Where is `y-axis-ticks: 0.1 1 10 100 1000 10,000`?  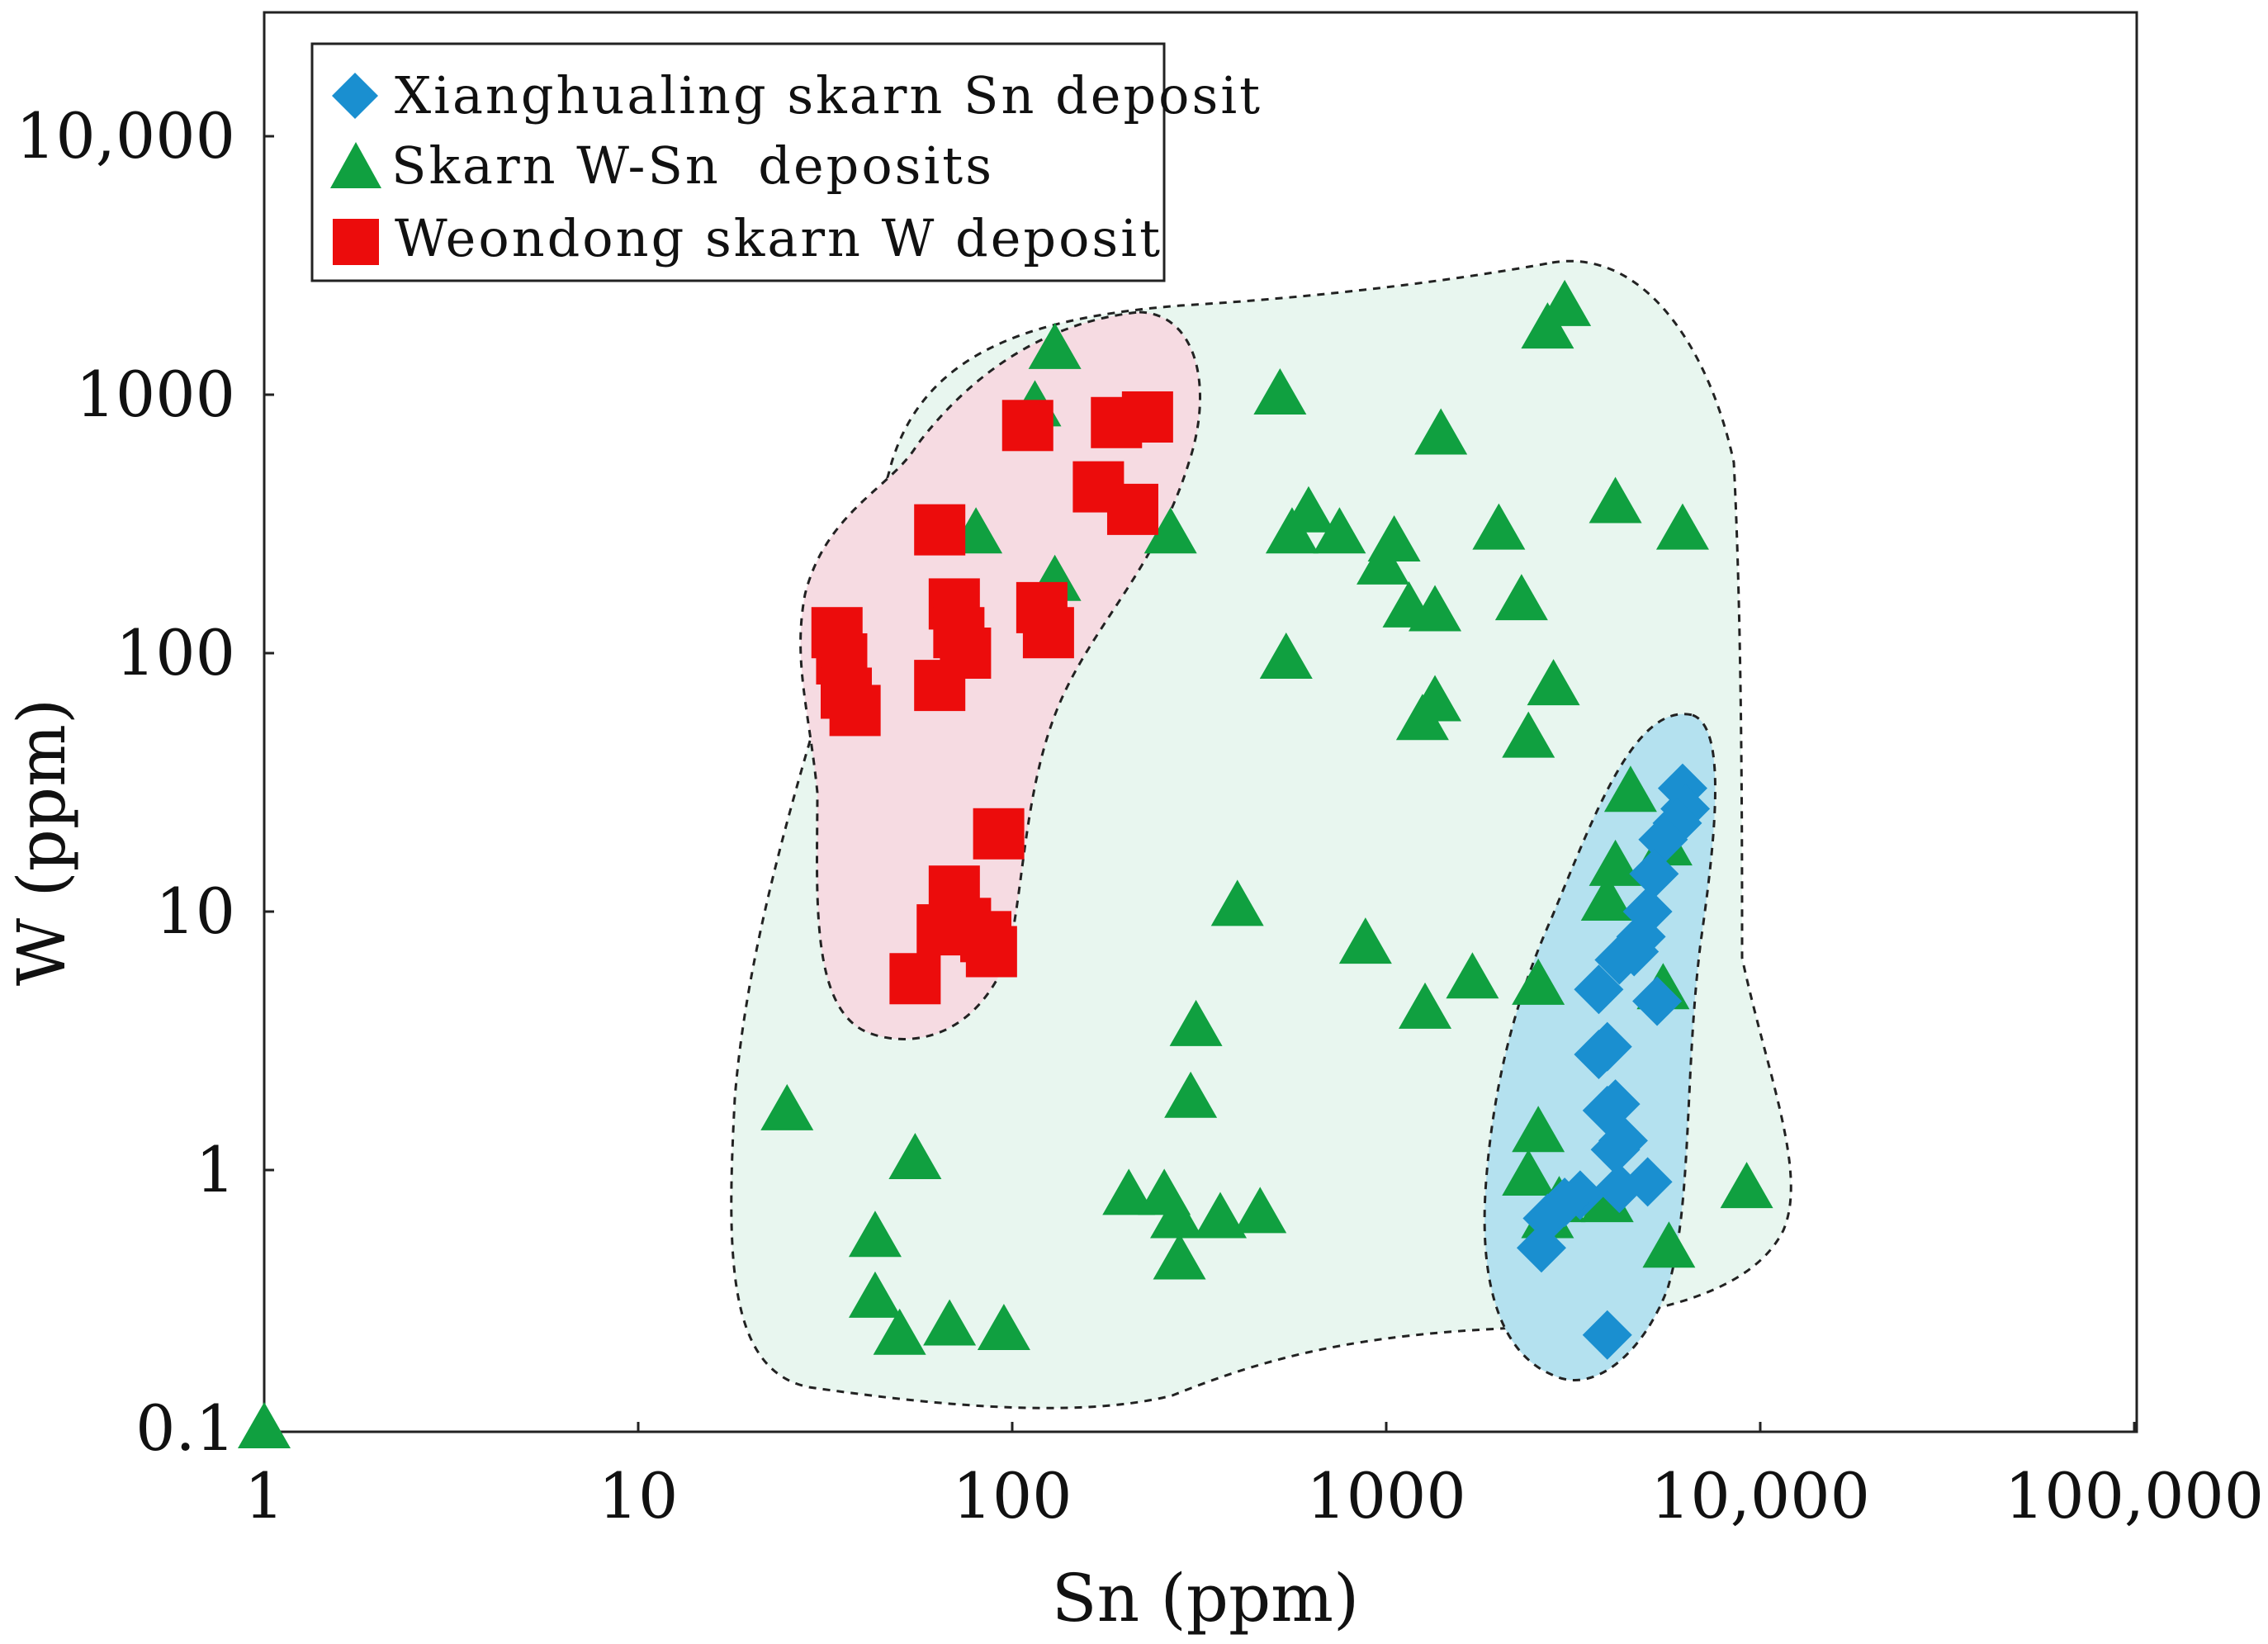
y-axis-ticks: 0.1 1 10 100 1000 10,000 is located at coordinates (145, 782).